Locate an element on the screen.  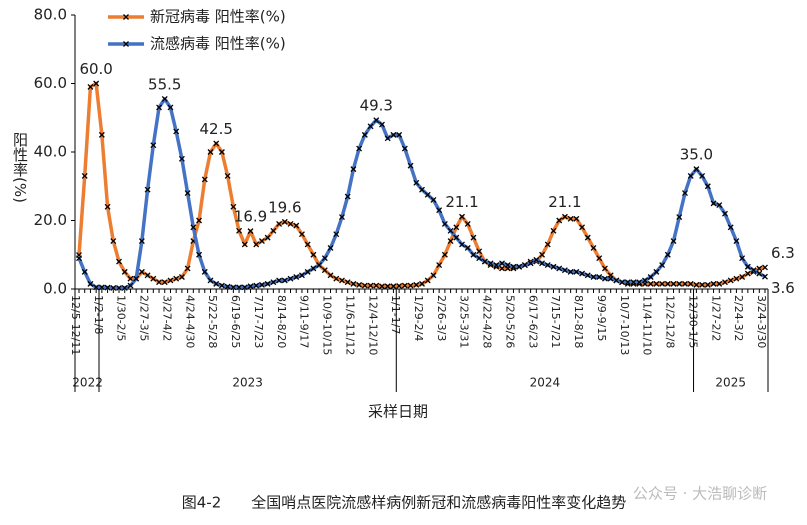
x-tick-label: 7/17-7/23 is located at coordinates (258, 321).